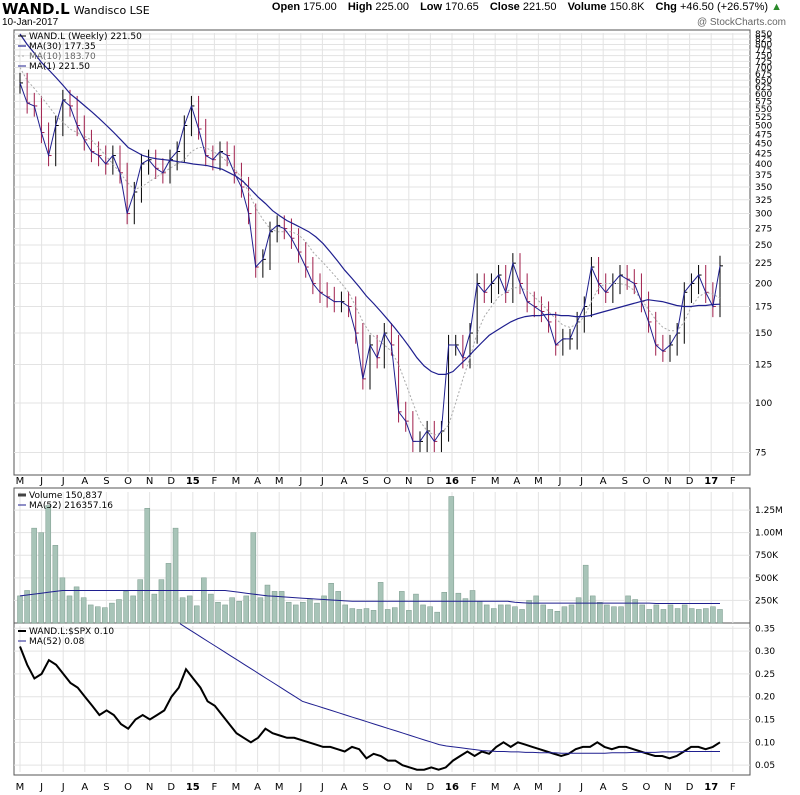 The width and height of the screenshot is (800, 795). Describe the element at coordinates (765, 652) in the screenshot. I see `ratio-tick-label: 0.30` at that location.